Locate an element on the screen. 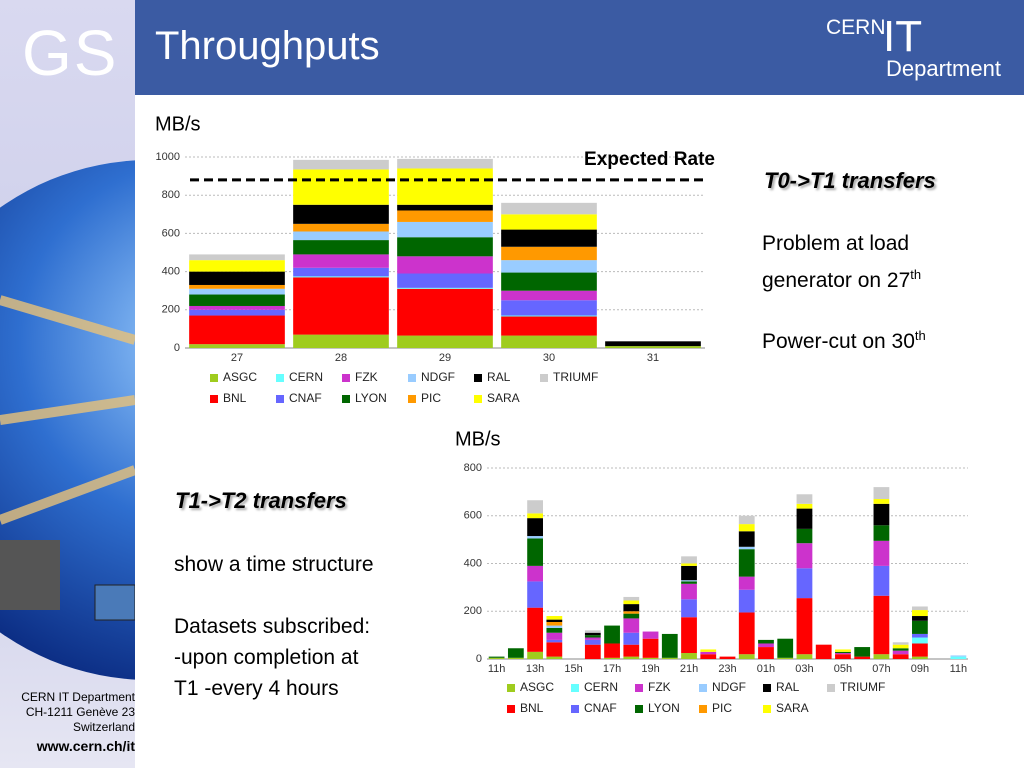 The image size is (1024, 768). brand-it: IT is located at coordinates (903, 36).